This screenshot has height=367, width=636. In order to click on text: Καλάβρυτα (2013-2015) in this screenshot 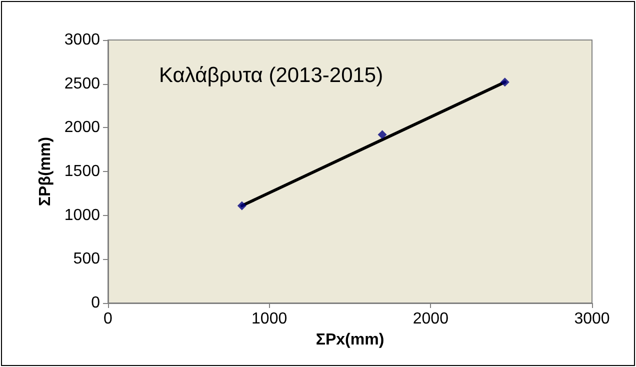, I will do `click(271, 75)`.